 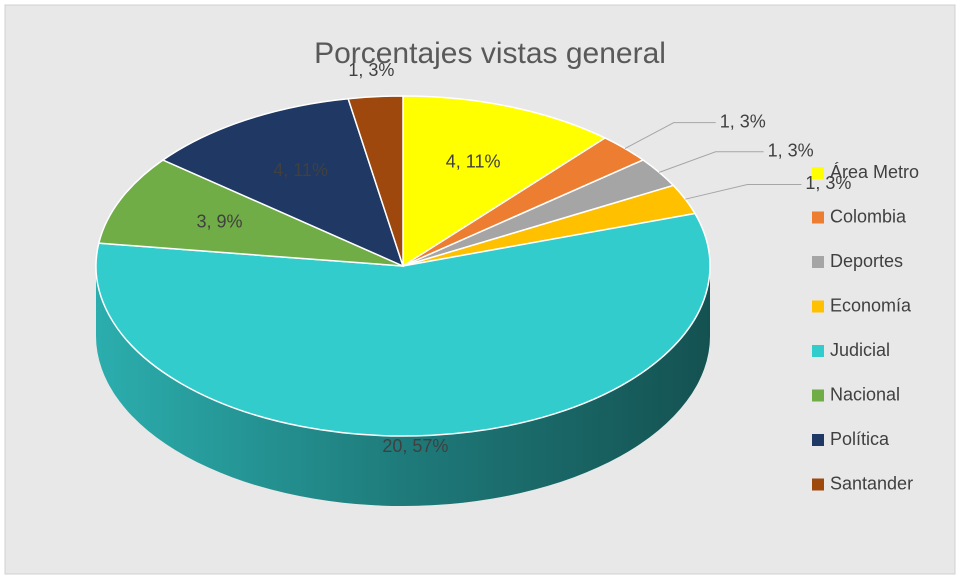 What do you see at coordinates (871, 305) in the screenshot?
I see `legend-label: Economía` at bounding box center [871, 305].